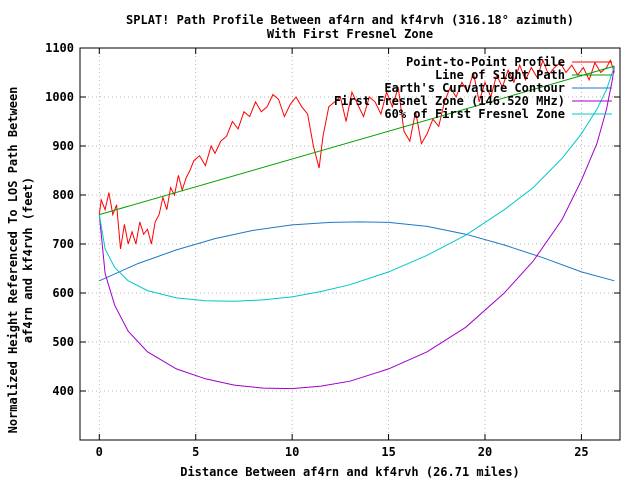 This screenshot has height=480, width=640. Describe the element at coordinates (63, 146) in the screenshot. I see `y-tick-label: 900` at that location.